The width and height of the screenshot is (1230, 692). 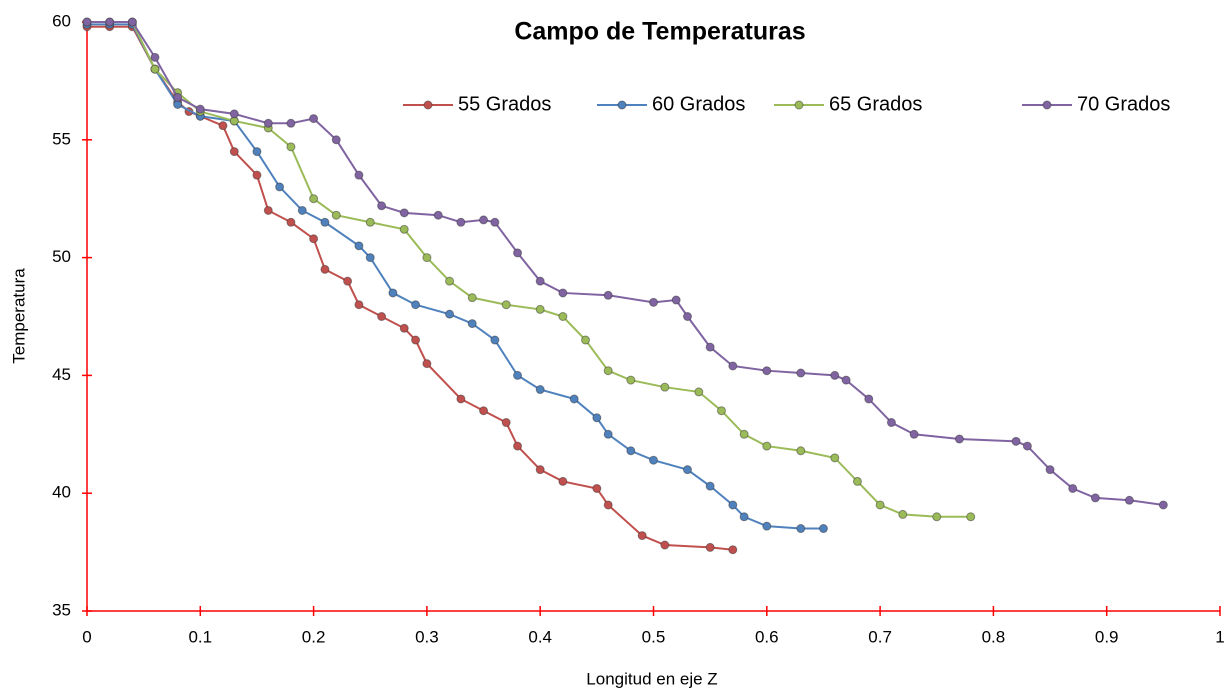 What do you see at coordinates (659, 32) in the screenshot?
I see `chart-title: Campo de Temperaturas` at bounding box center [659, 32].